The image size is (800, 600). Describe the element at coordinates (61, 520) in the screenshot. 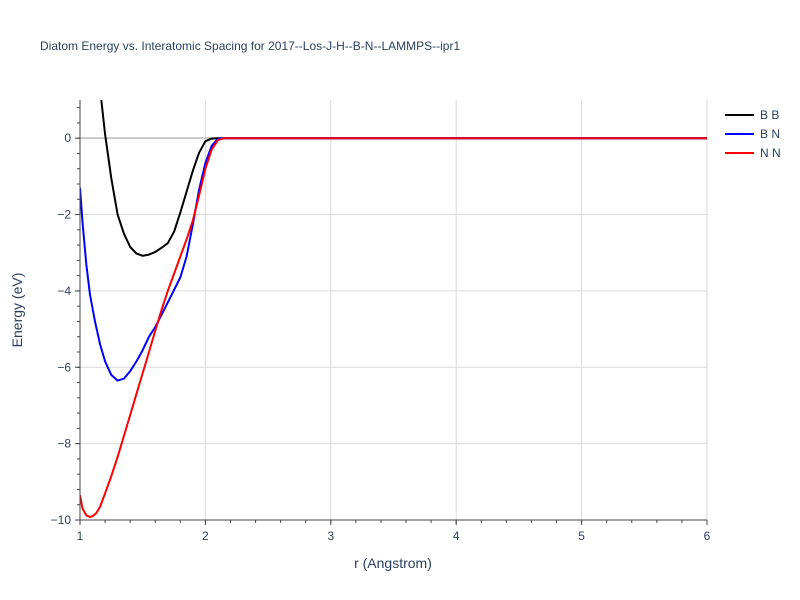

I see `y-tick-label: −10` at that location.